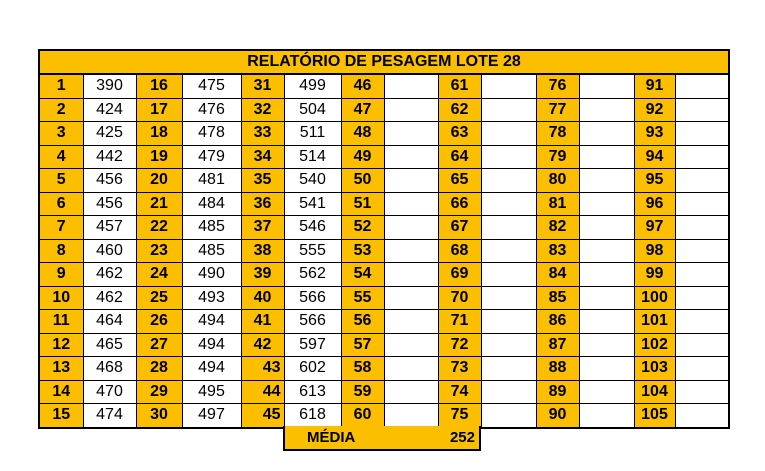  Describe the element at coordinates (654, 391) in the screenshot. I see `animal-number: 104` at that location.